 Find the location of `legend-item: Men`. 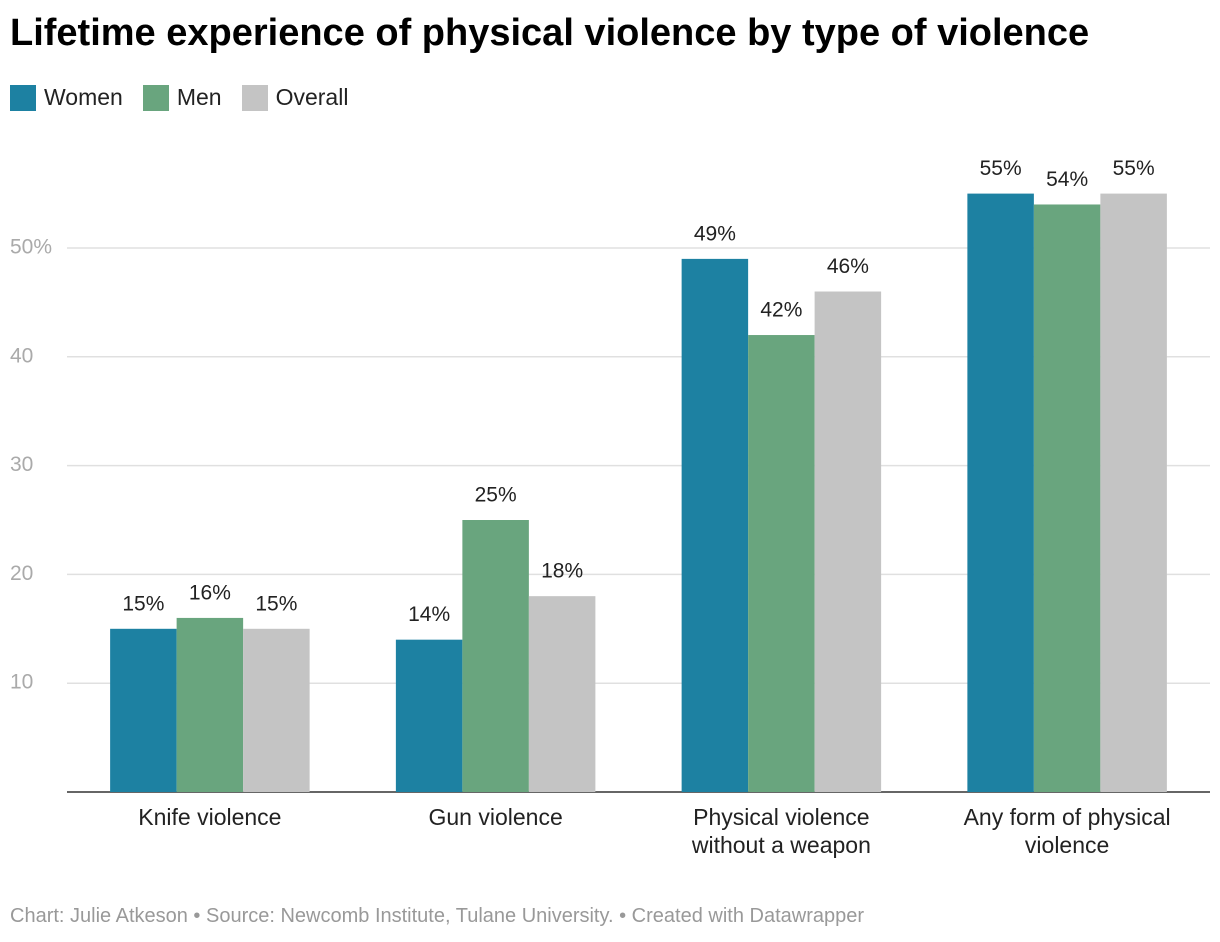

legend-item: Men is located at coordinates (182, 97).